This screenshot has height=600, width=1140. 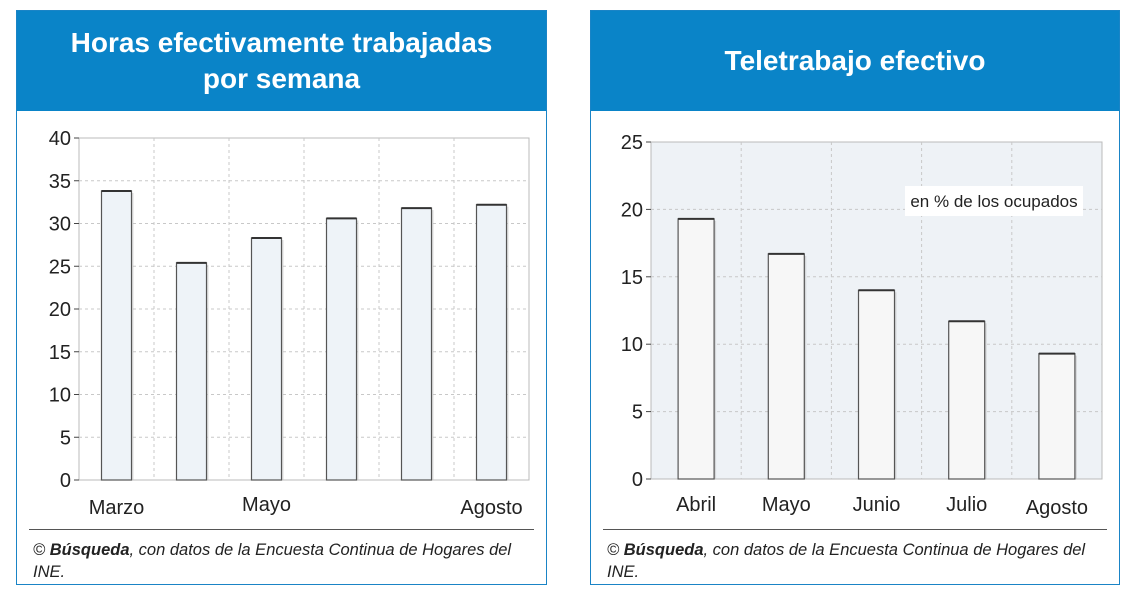 I want to click on x-tick-label: Junio, so click(x=877, y=505).